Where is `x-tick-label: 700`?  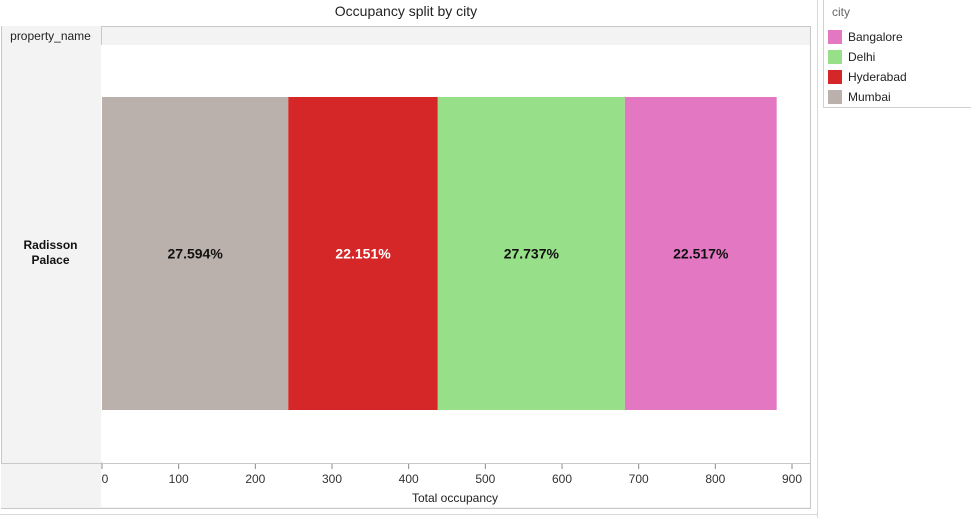 x-tick-label: 700 is located at coordinates (639, 479).